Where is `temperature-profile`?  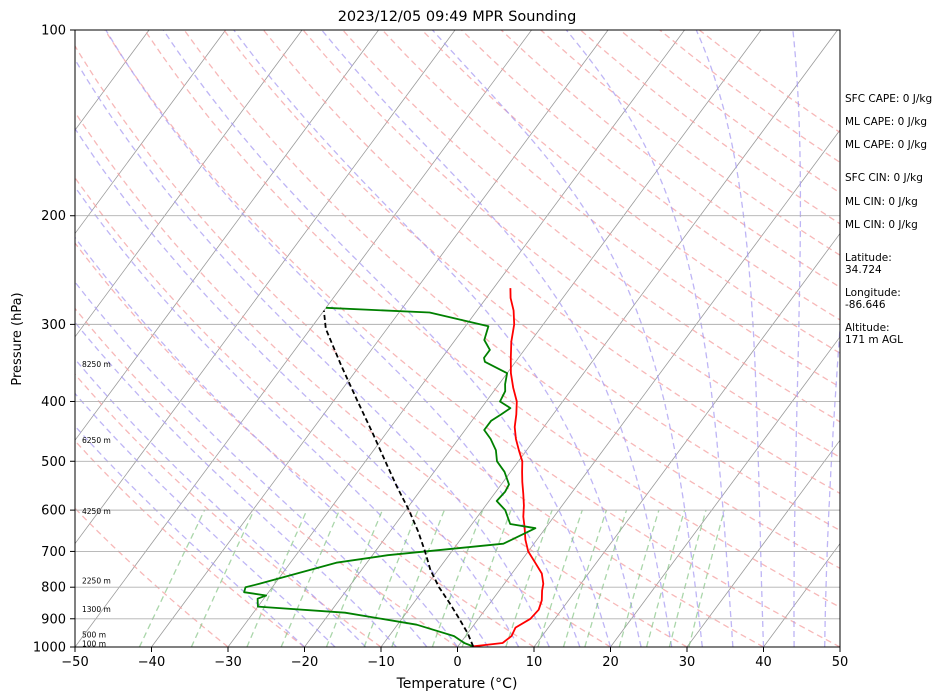
temperature-profile is located at coordinates (508, 467).